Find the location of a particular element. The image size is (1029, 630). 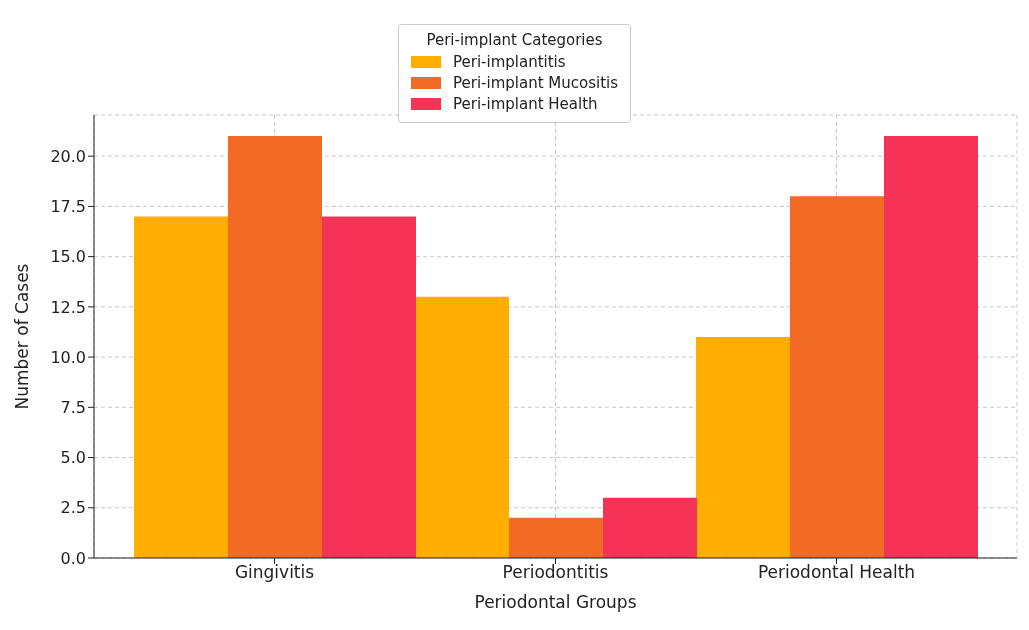

y-axis-title: Number of Cases is located at coordinates (22, 336).